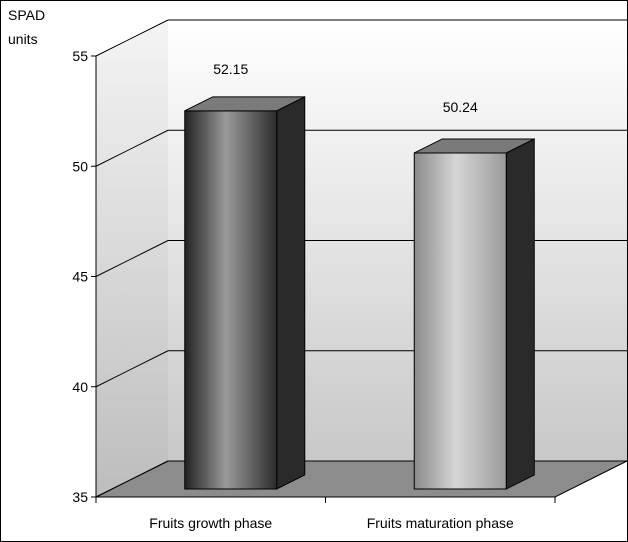 The width and height of the screenshot is (628, 542). I want to click on floor, so click(361, 479).